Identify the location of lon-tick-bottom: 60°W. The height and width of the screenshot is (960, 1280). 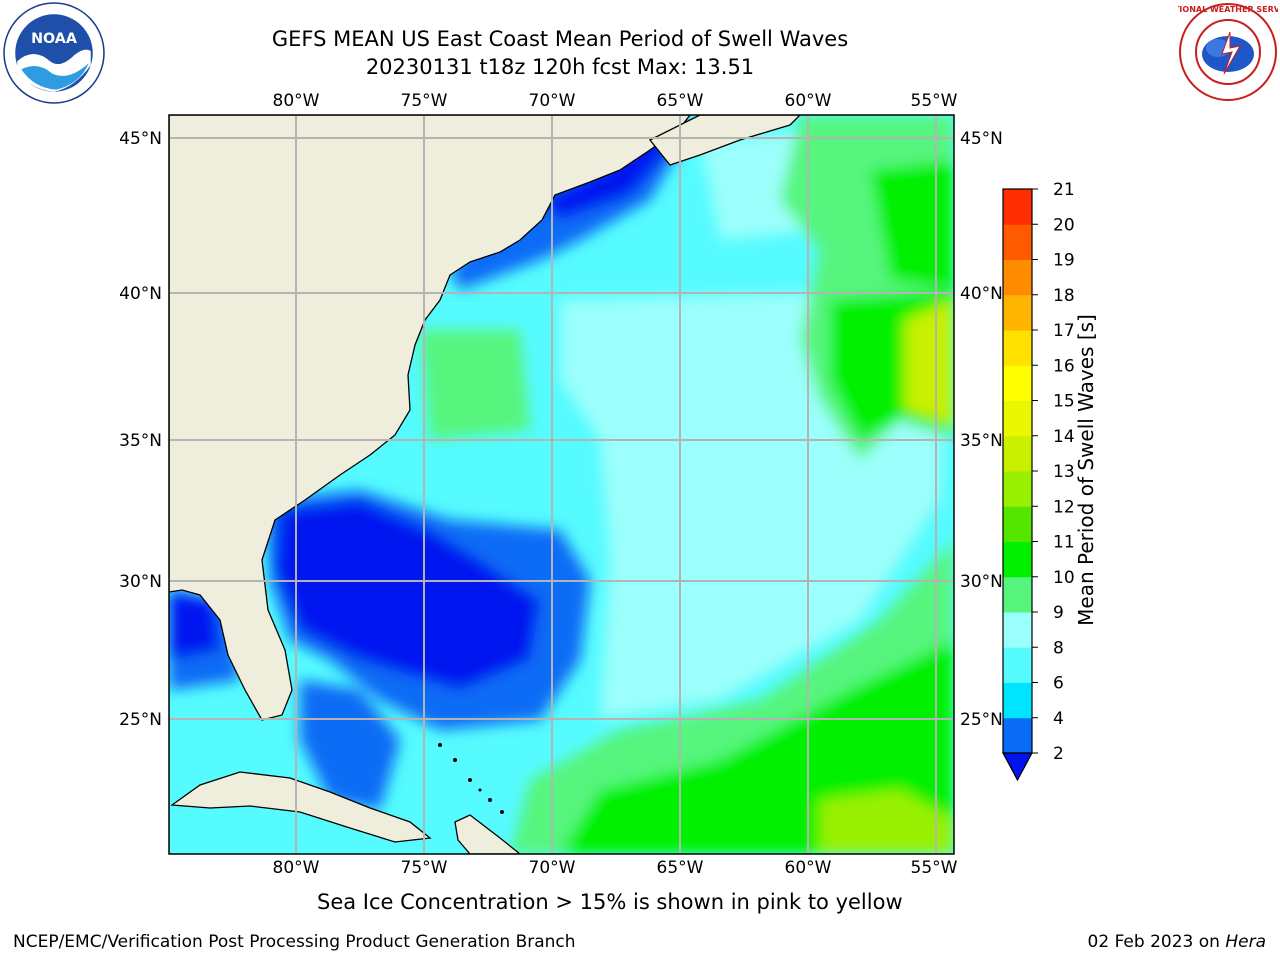
(808, 868).